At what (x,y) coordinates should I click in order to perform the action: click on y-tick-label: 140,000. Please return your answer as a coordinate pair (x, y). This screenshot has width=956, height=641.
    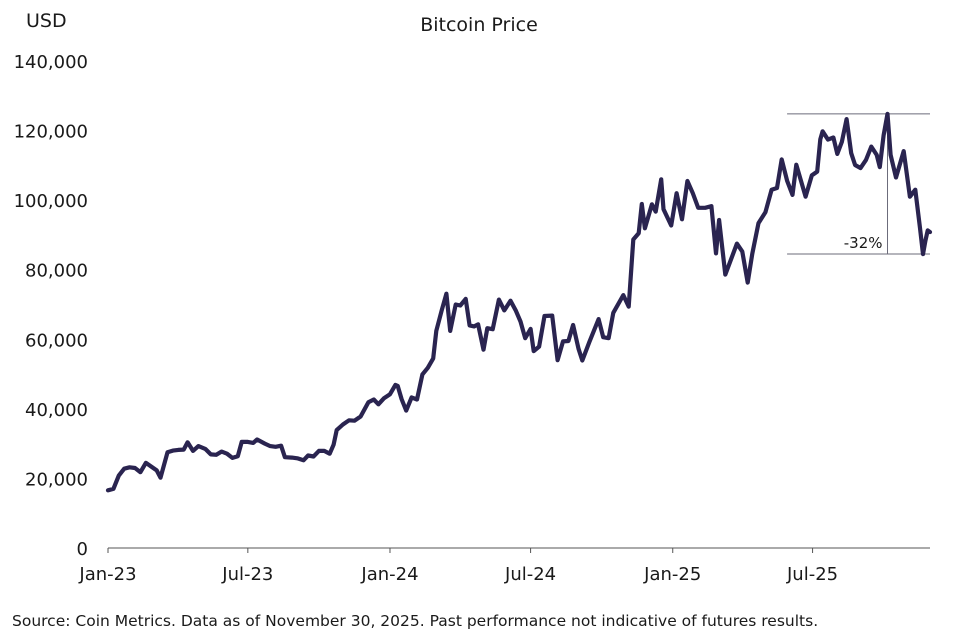
    Looking at the image, I should click on (51, 62).